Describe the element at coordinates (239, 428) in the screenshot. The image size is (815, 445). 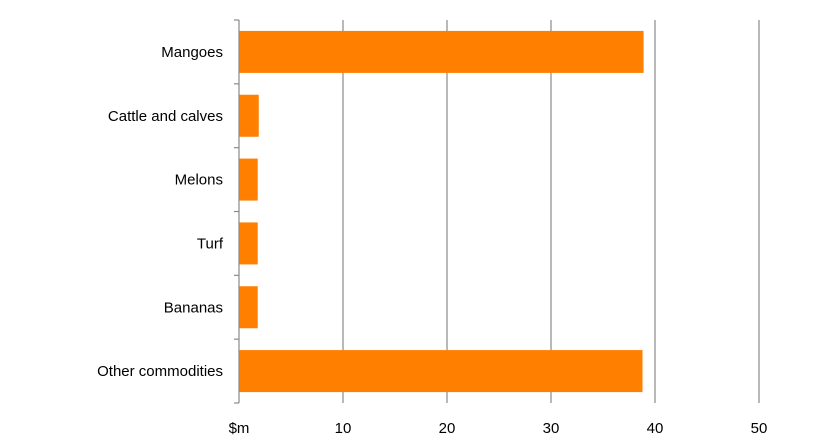
I see `x-tick-label: $m` at that location.